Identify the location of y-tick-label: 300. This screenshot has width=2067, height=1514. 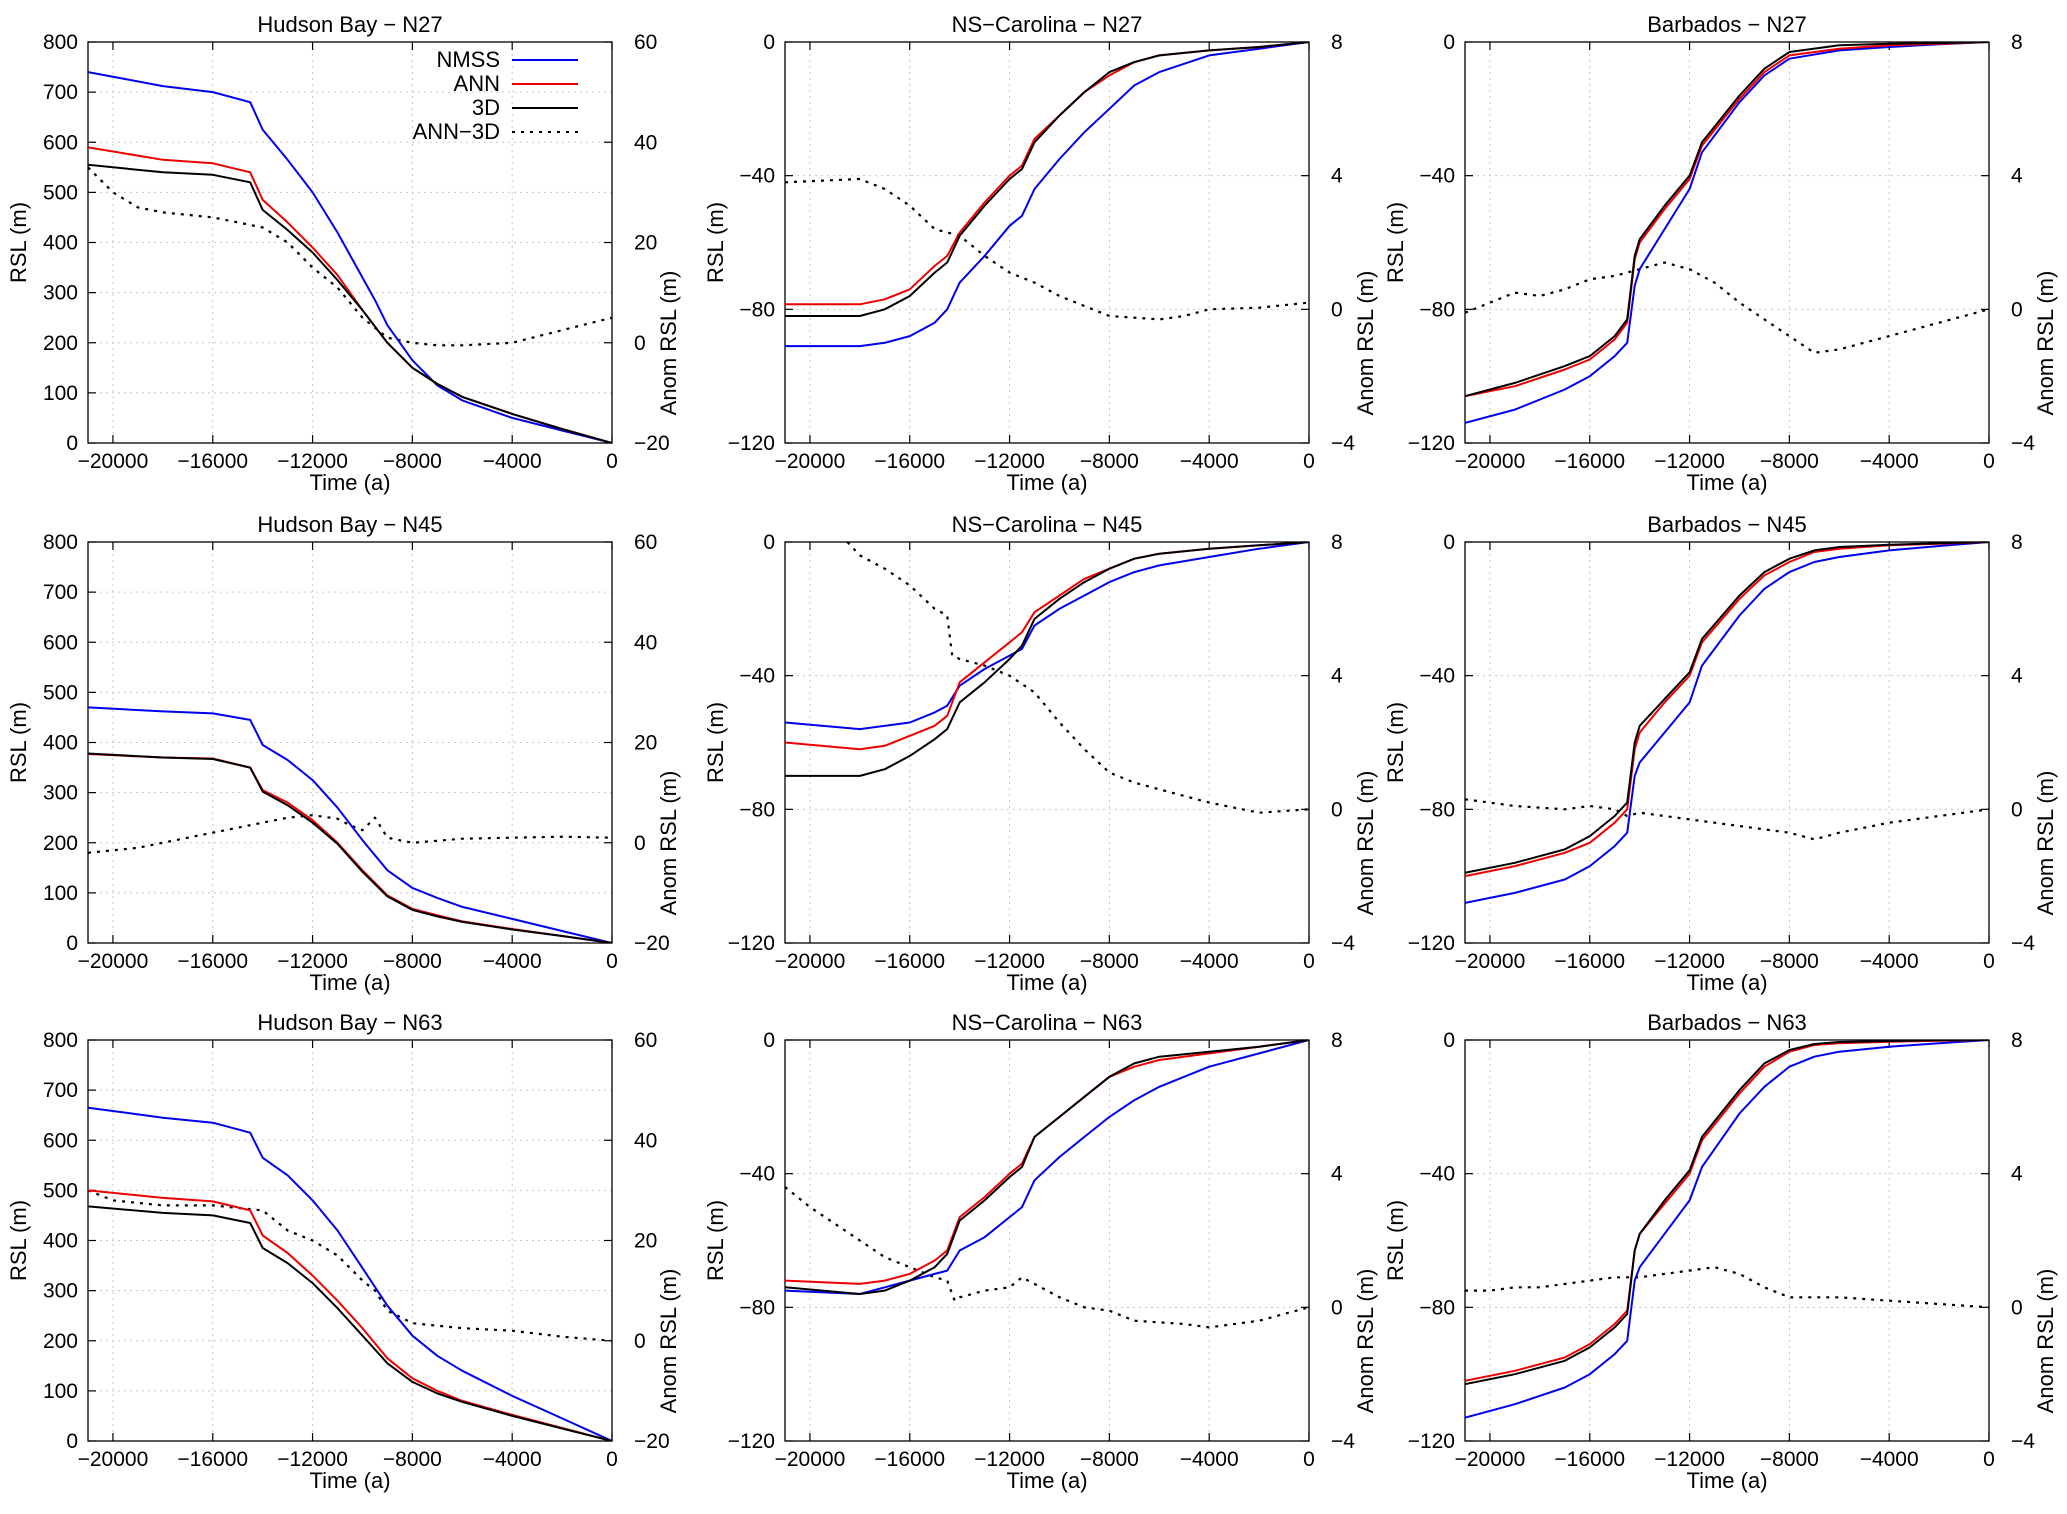
(60, 793).